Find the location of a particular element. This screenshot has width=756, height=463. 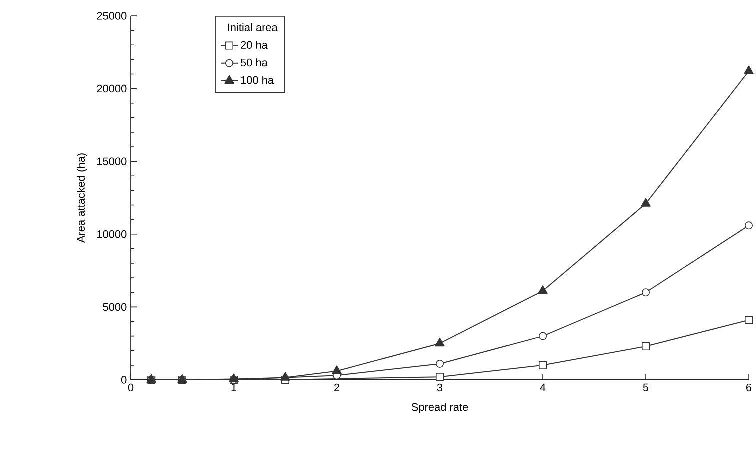

x-tick-label: 5 is located at coordinates (646, 388).